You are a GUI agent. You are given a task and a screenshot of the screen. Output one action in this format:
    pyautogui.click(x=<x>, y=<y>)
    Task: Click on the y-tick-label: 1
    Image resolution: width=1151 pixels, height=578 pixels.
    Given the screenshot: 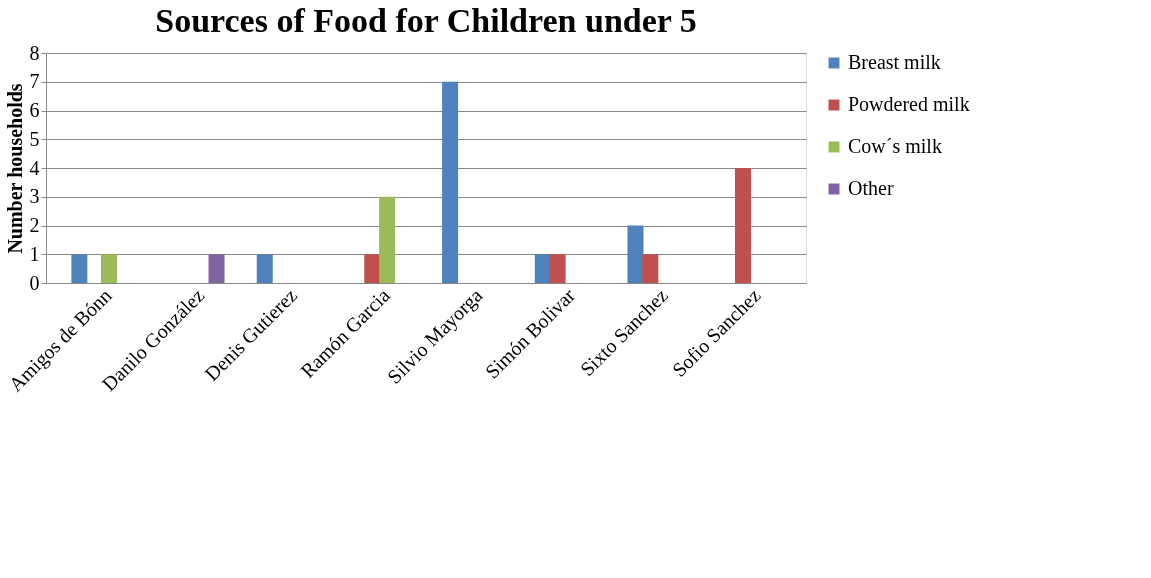 What is the action you would take?
    pyautogui.click(x=34, y=253)
    